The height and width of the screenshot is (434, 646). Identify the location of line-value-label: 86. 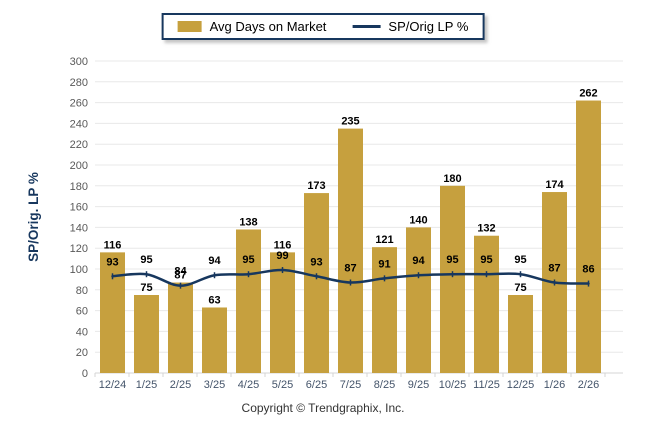
(588, 270).